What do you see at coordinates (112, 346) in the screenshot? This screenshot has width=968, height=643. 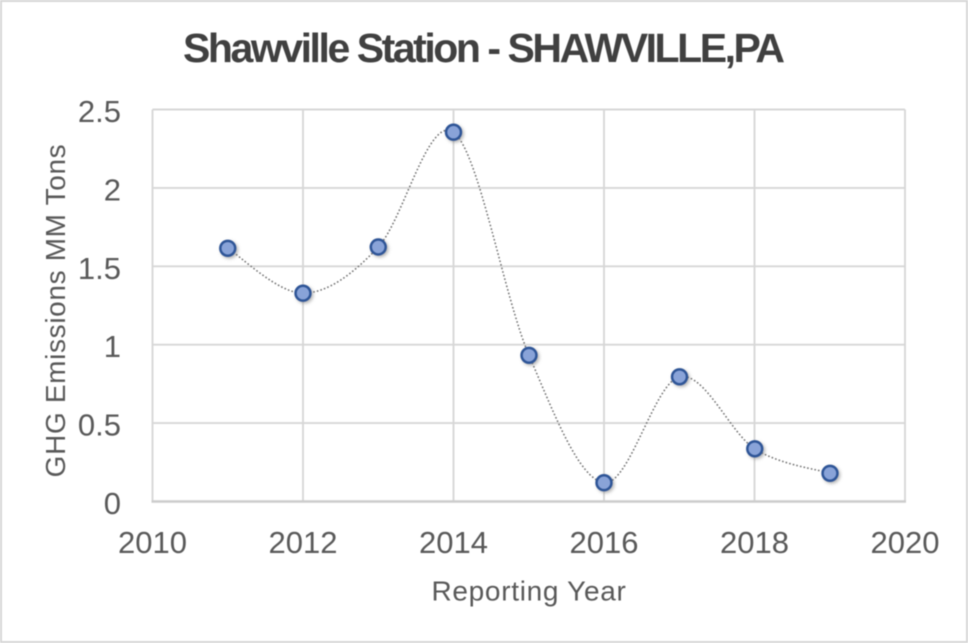 I see `svg-text: 1` at bounding box center [112, 346].